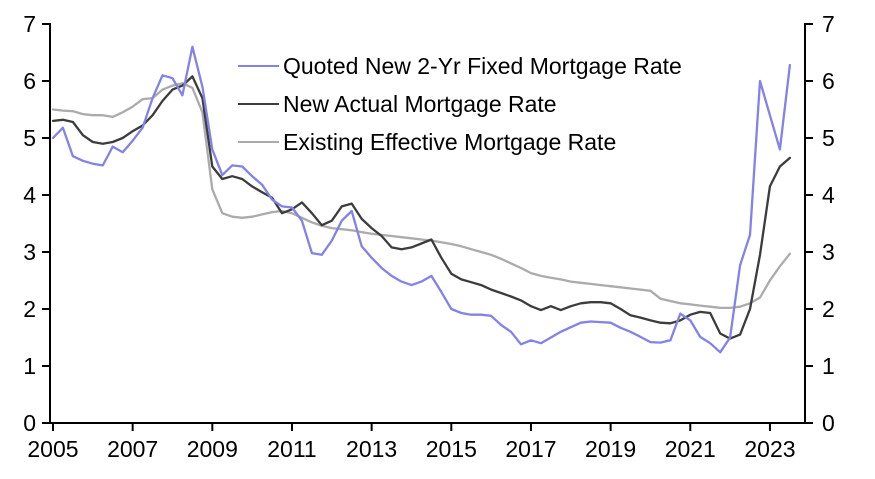 This screenshot has width=875, height=479. I want to click on legend-item-new-actual-rate: New Actual Mortgage Rate, so click(460, 104).